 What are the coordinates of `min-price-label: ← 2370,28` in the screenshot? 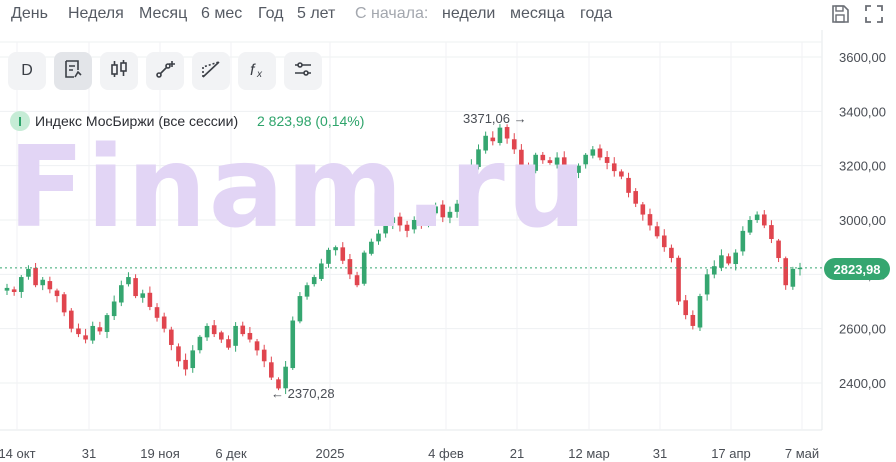 It's located at (303, 393).